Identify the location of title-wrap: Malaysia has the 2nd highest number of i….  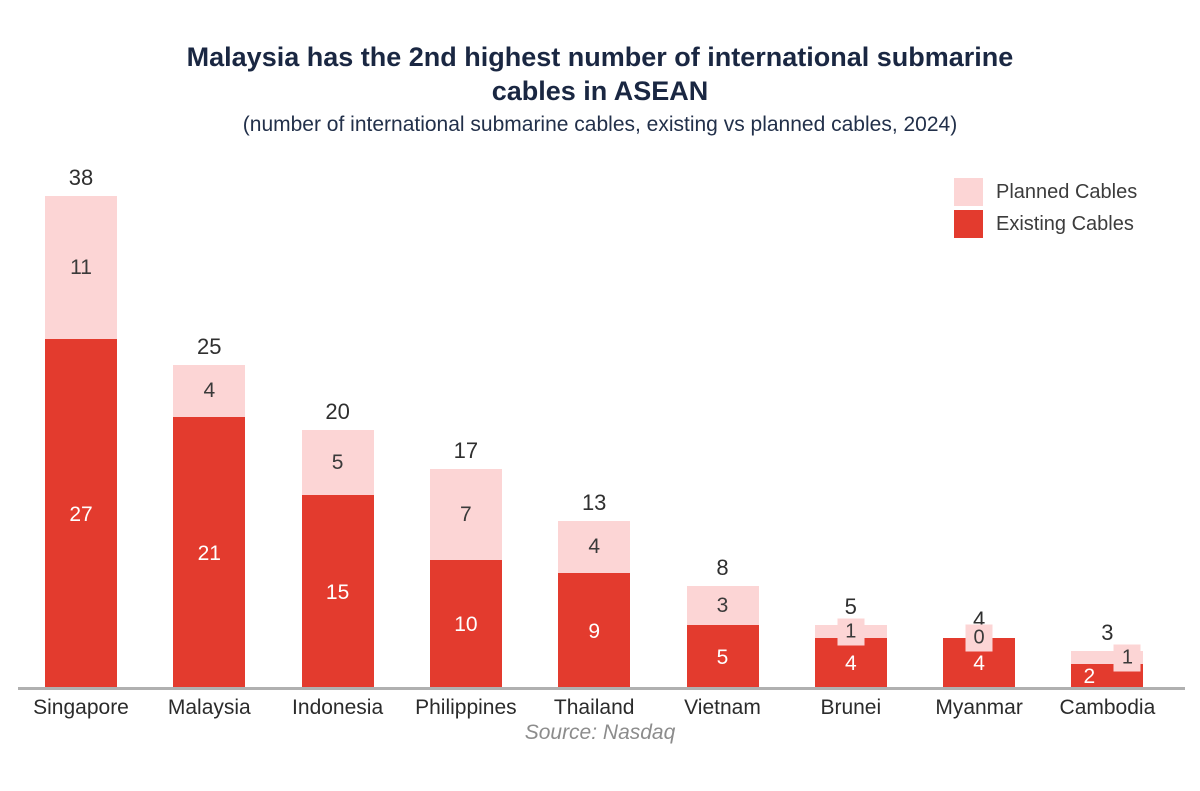
(600, 74).